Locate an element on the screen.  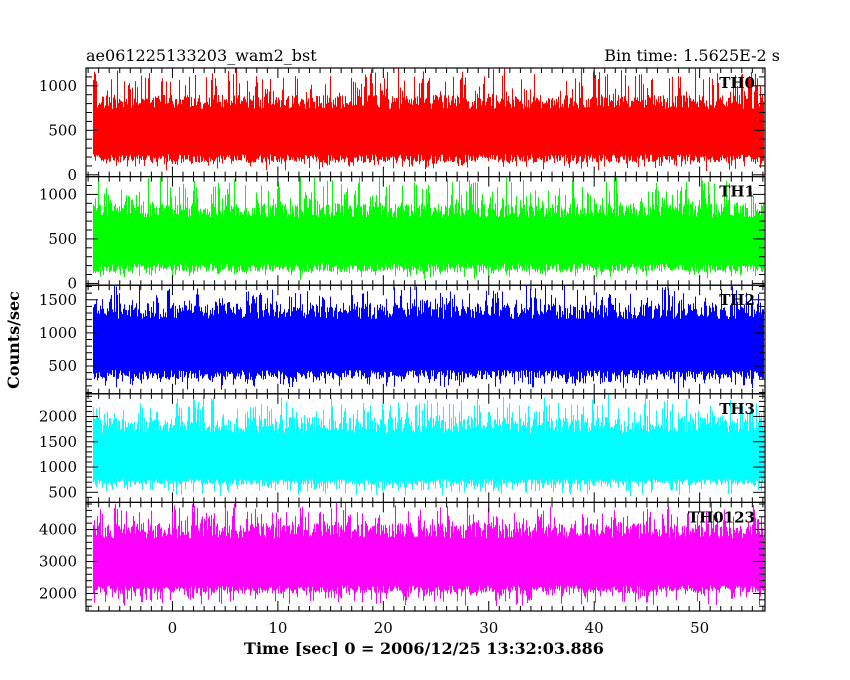
panel-label-th1: TH1 is located at coordinates (737, 192).